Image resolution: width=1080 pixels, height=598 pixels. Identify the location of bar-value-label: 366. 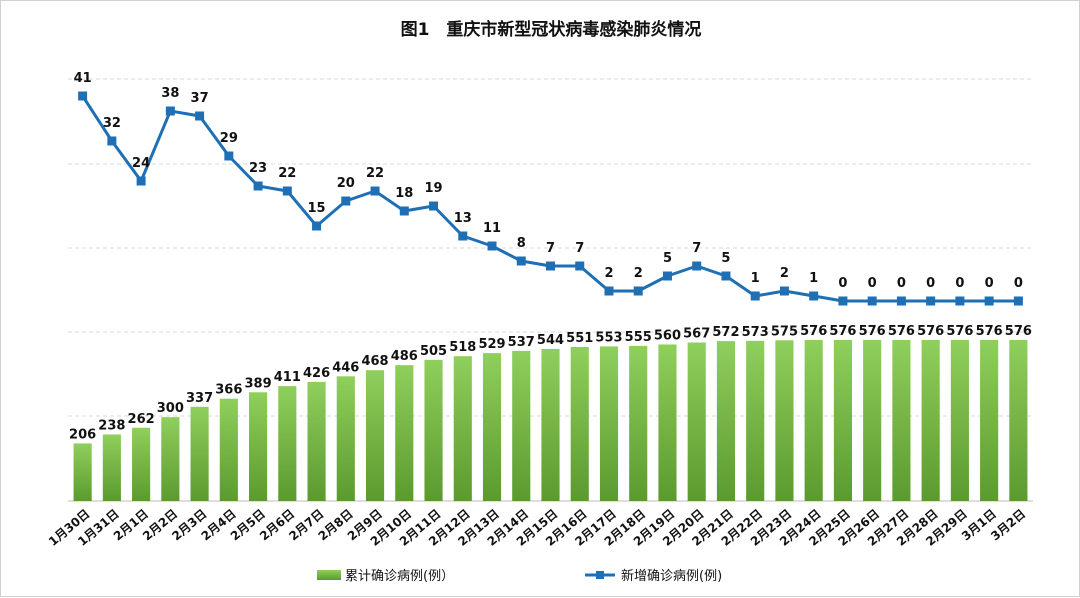
(228, 390).